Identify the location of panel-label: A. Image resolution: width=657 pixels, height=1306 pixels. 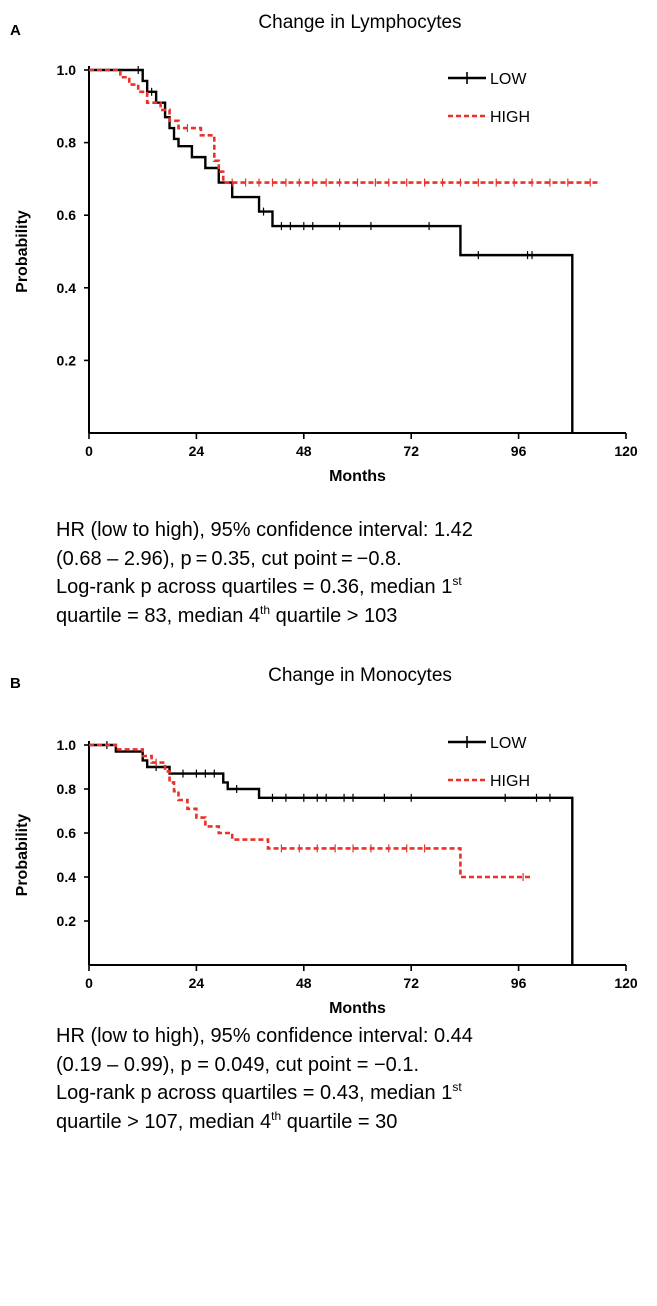
(15, 30).